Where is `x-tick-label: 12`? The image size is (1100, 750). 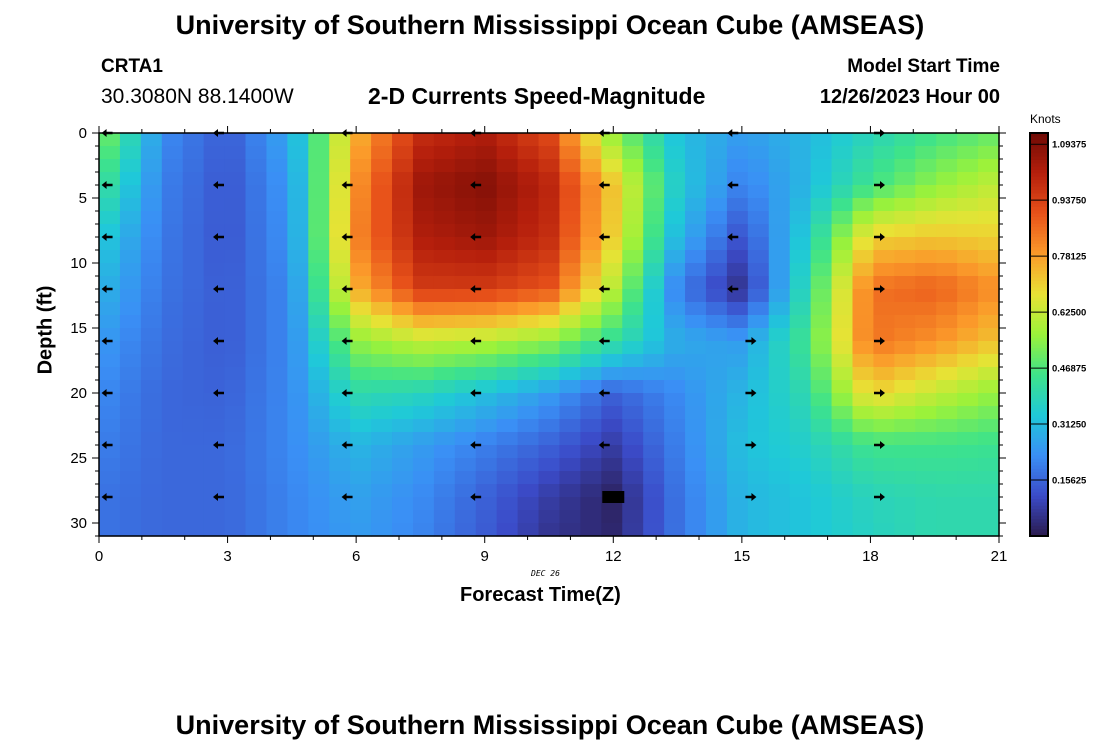 x-tick-label: 12 is located at coordinates (613, 556).